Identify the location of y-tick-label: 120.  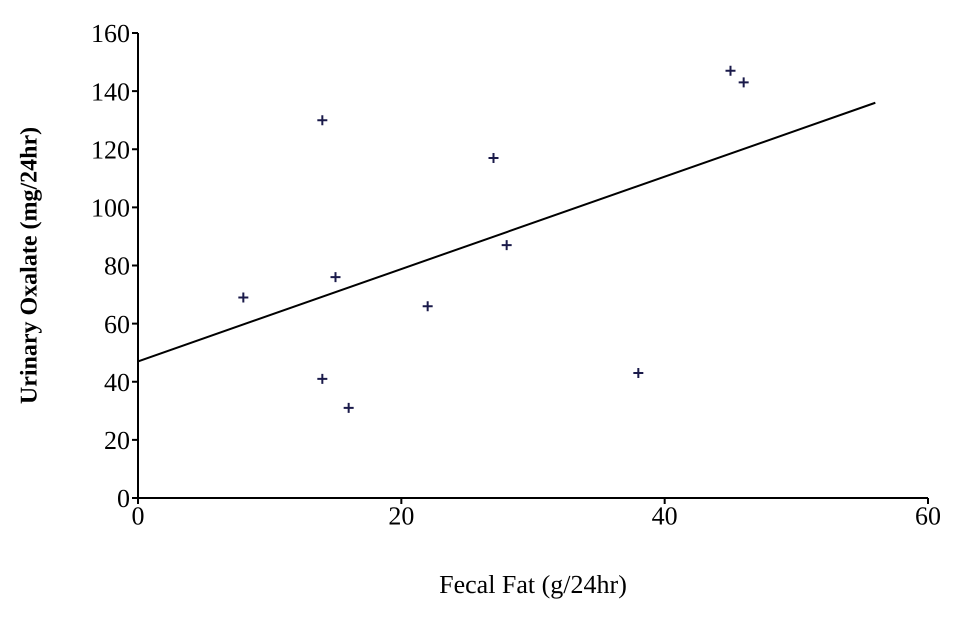
(110, 149).